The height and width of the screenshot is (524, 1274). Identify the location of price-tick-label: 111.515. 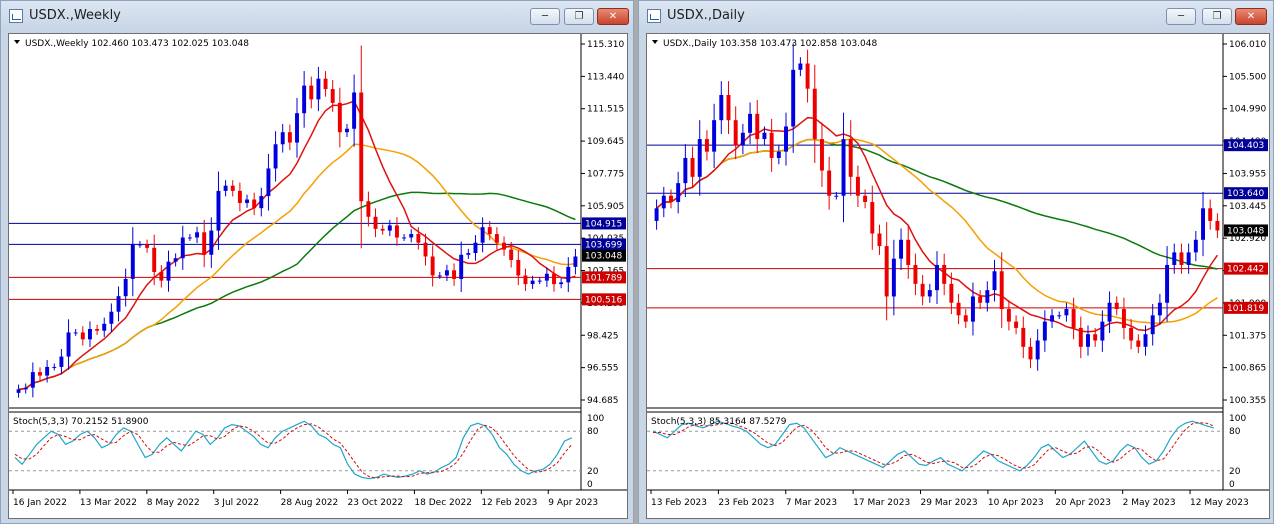
(605, 110).